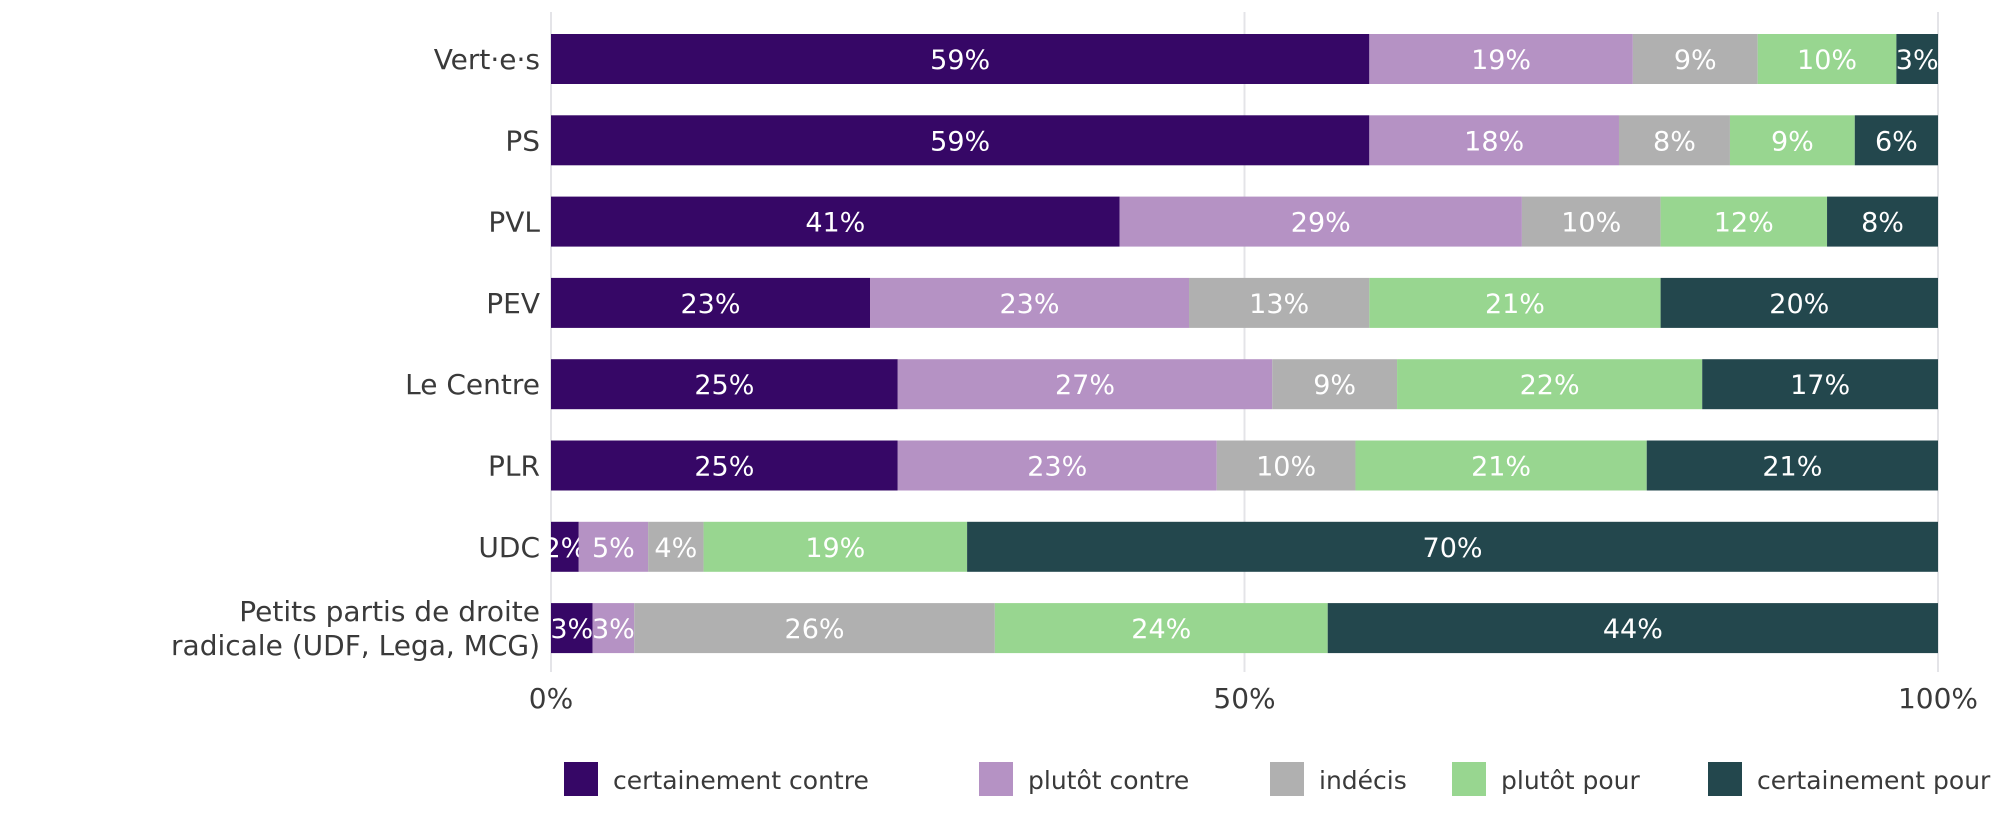  What do you see at coordinates (1244, 698) in the screenshot?
I see `x-tick-label: 50%` at bounding box center [1244, 698].